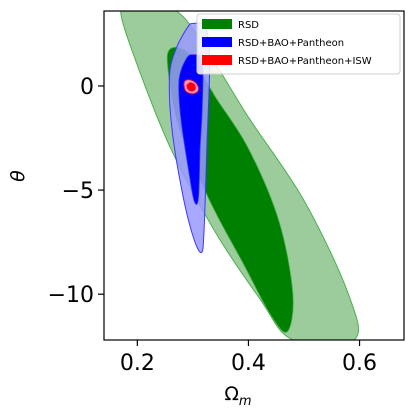 The image size is (416, 416). I want to click on contour-rsd-bao-pantheon-isw-1sigma, so click(191, 87).